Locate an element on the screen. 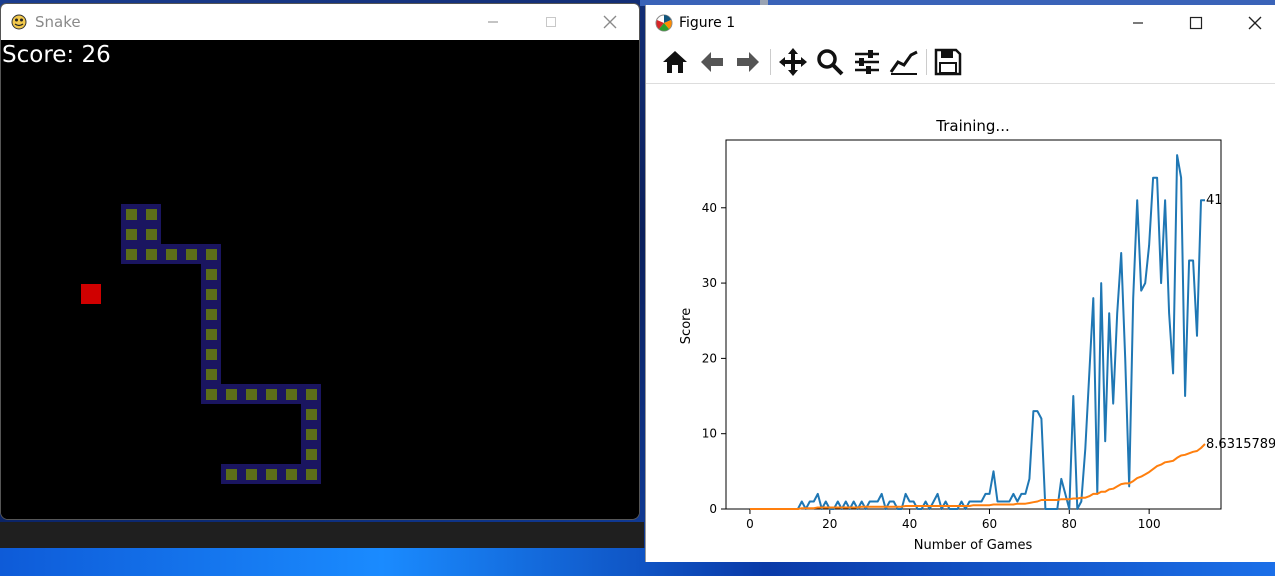 The height and width of the screenshot is (576, 1275). x-tick-label: 100 is located at coordinates (1149, 524).